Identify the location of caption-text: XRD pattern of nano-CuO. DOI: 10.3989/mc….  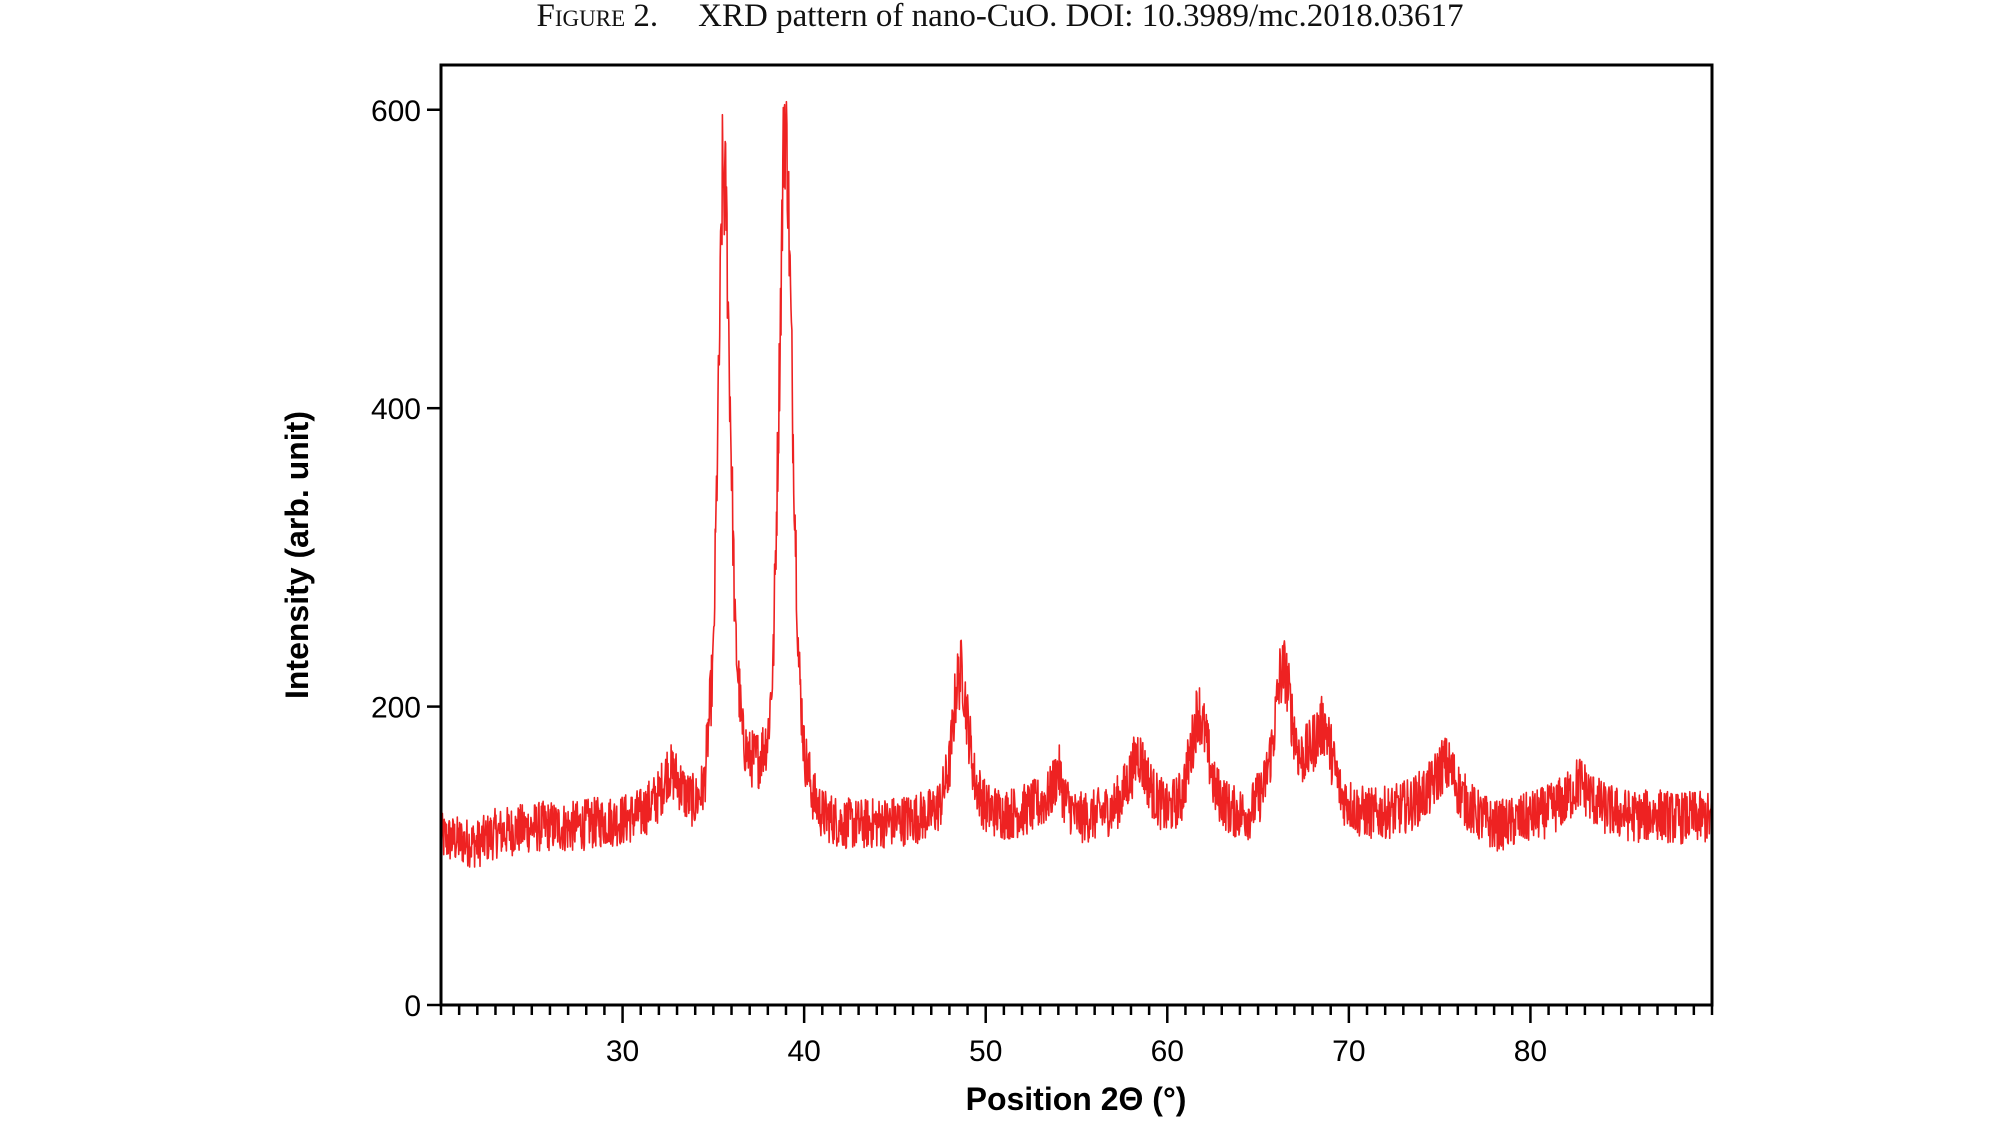
(1080, 17).